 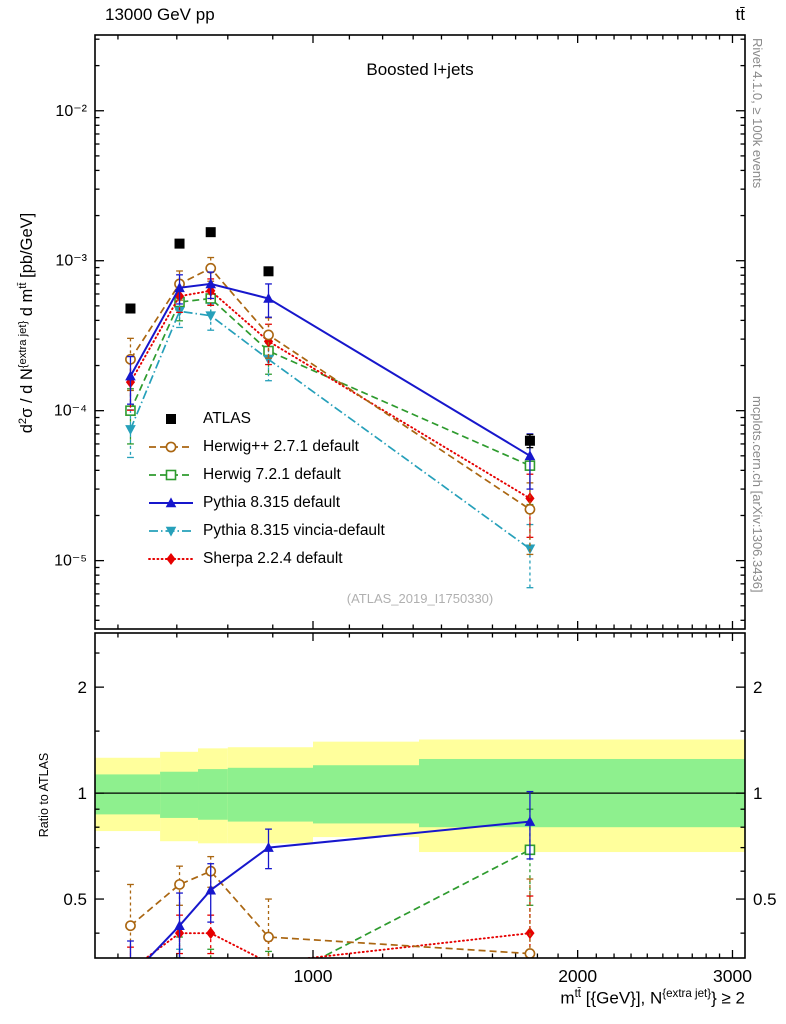 I want to click on legend-label: ATLAS, so click(x=227, y=418).